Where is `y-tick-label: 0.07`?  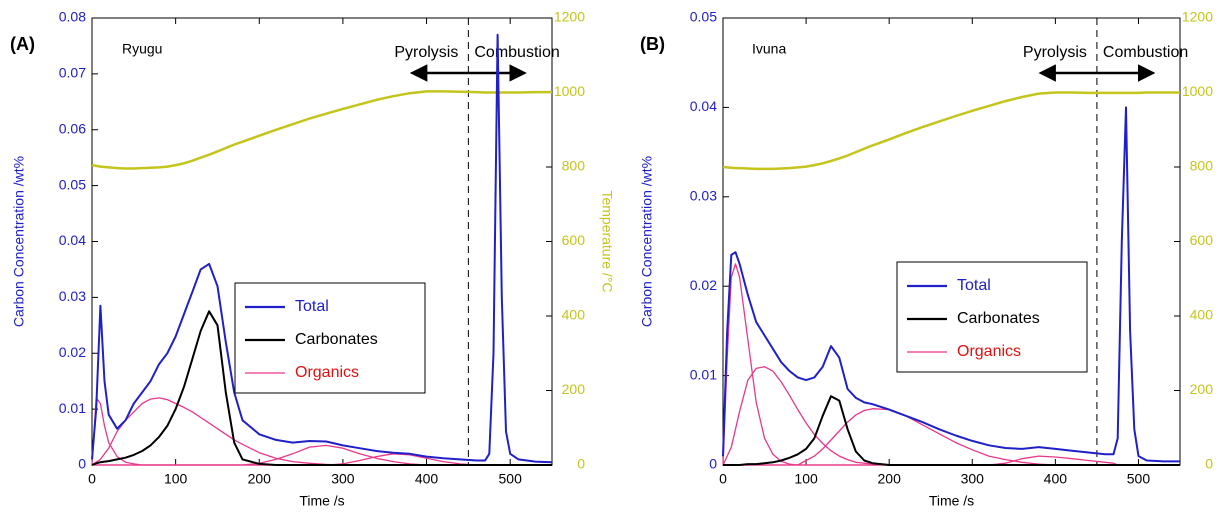
y-tick-label: 0.07 is located at coordinates (72, 73).